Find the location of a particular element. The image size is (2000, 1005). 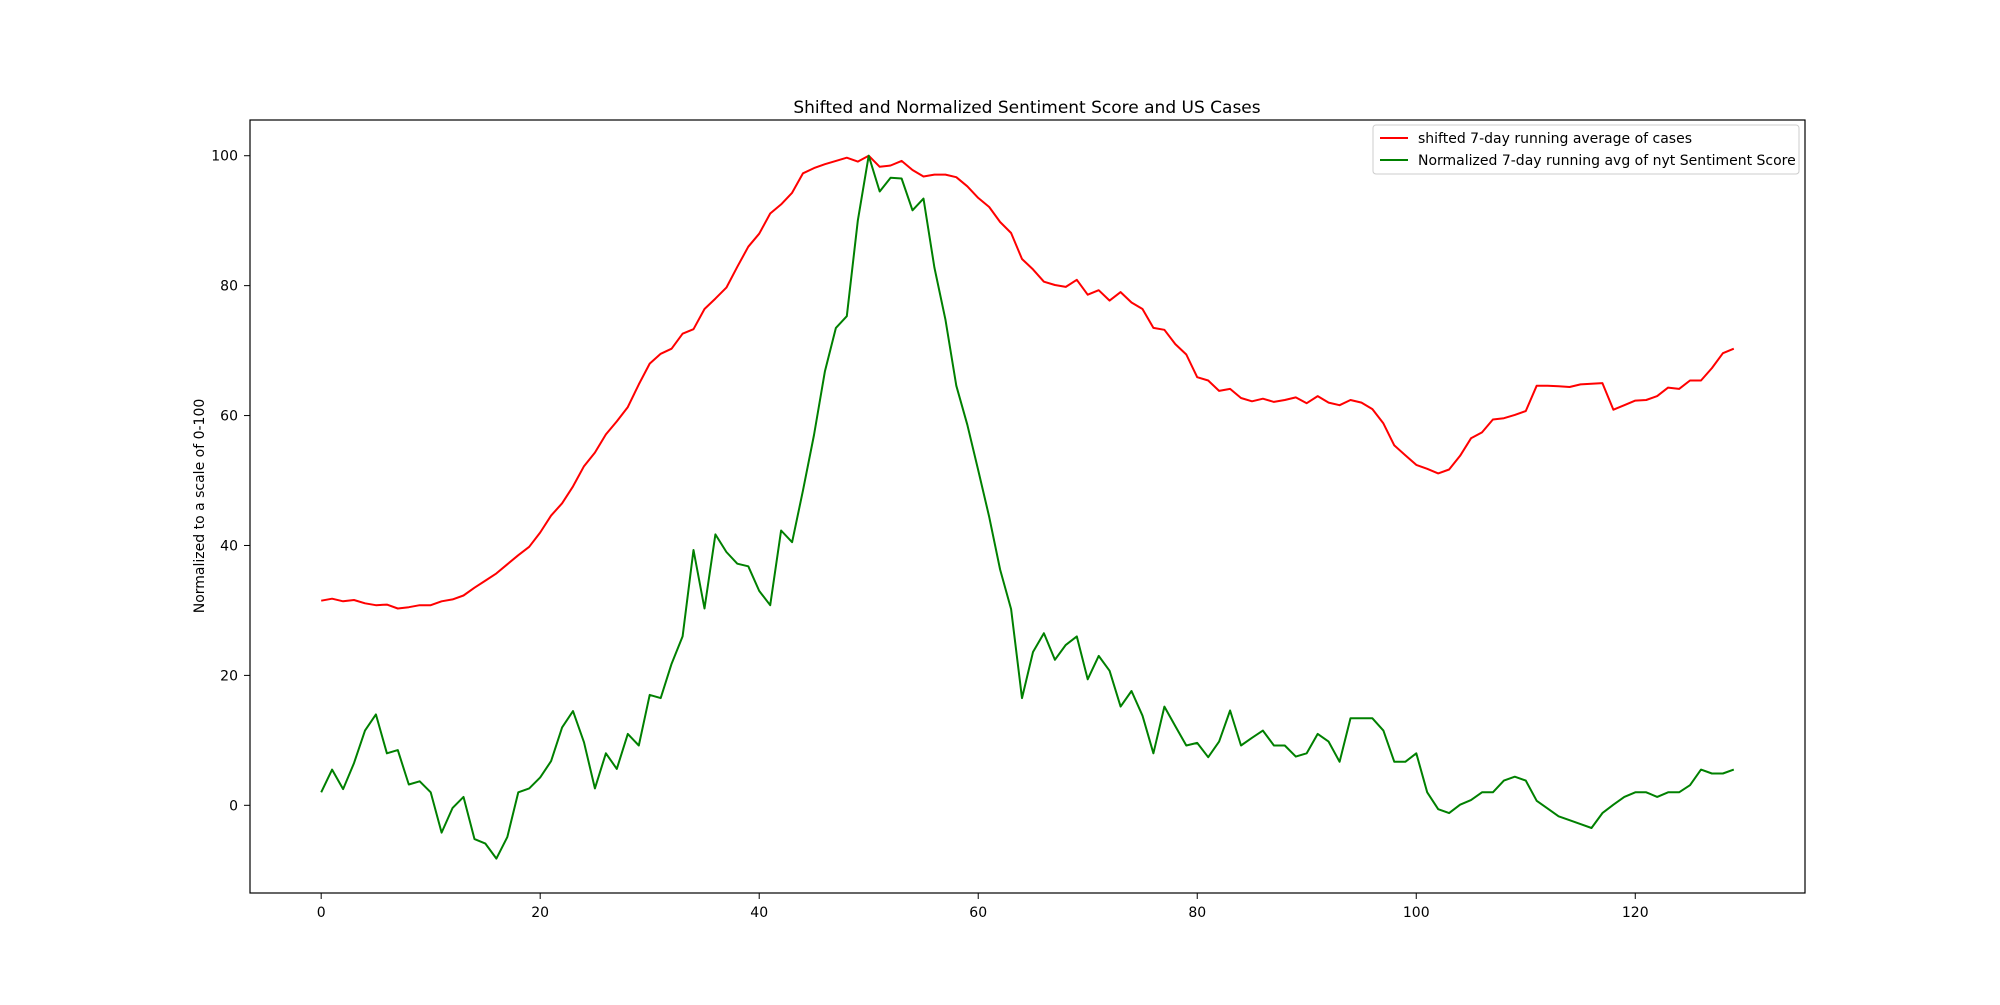

y-axis-label: Normalized to a scale of 0-100 is located at coordinates (200, 506).